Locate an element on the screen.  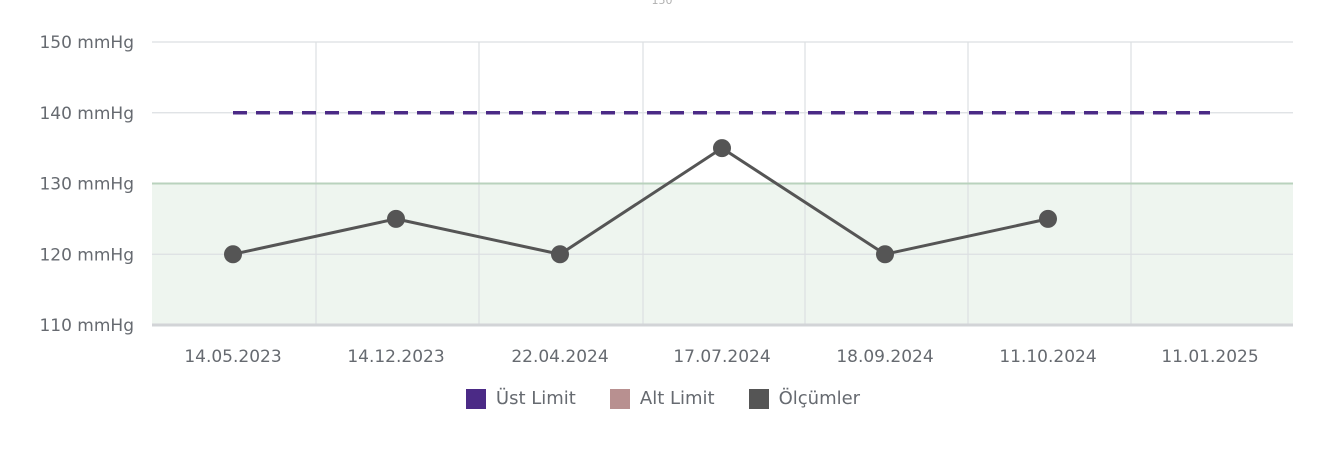
chart-legend: Üst Limit Alt Limit Ölçümler is located at coordinates (663, 398).